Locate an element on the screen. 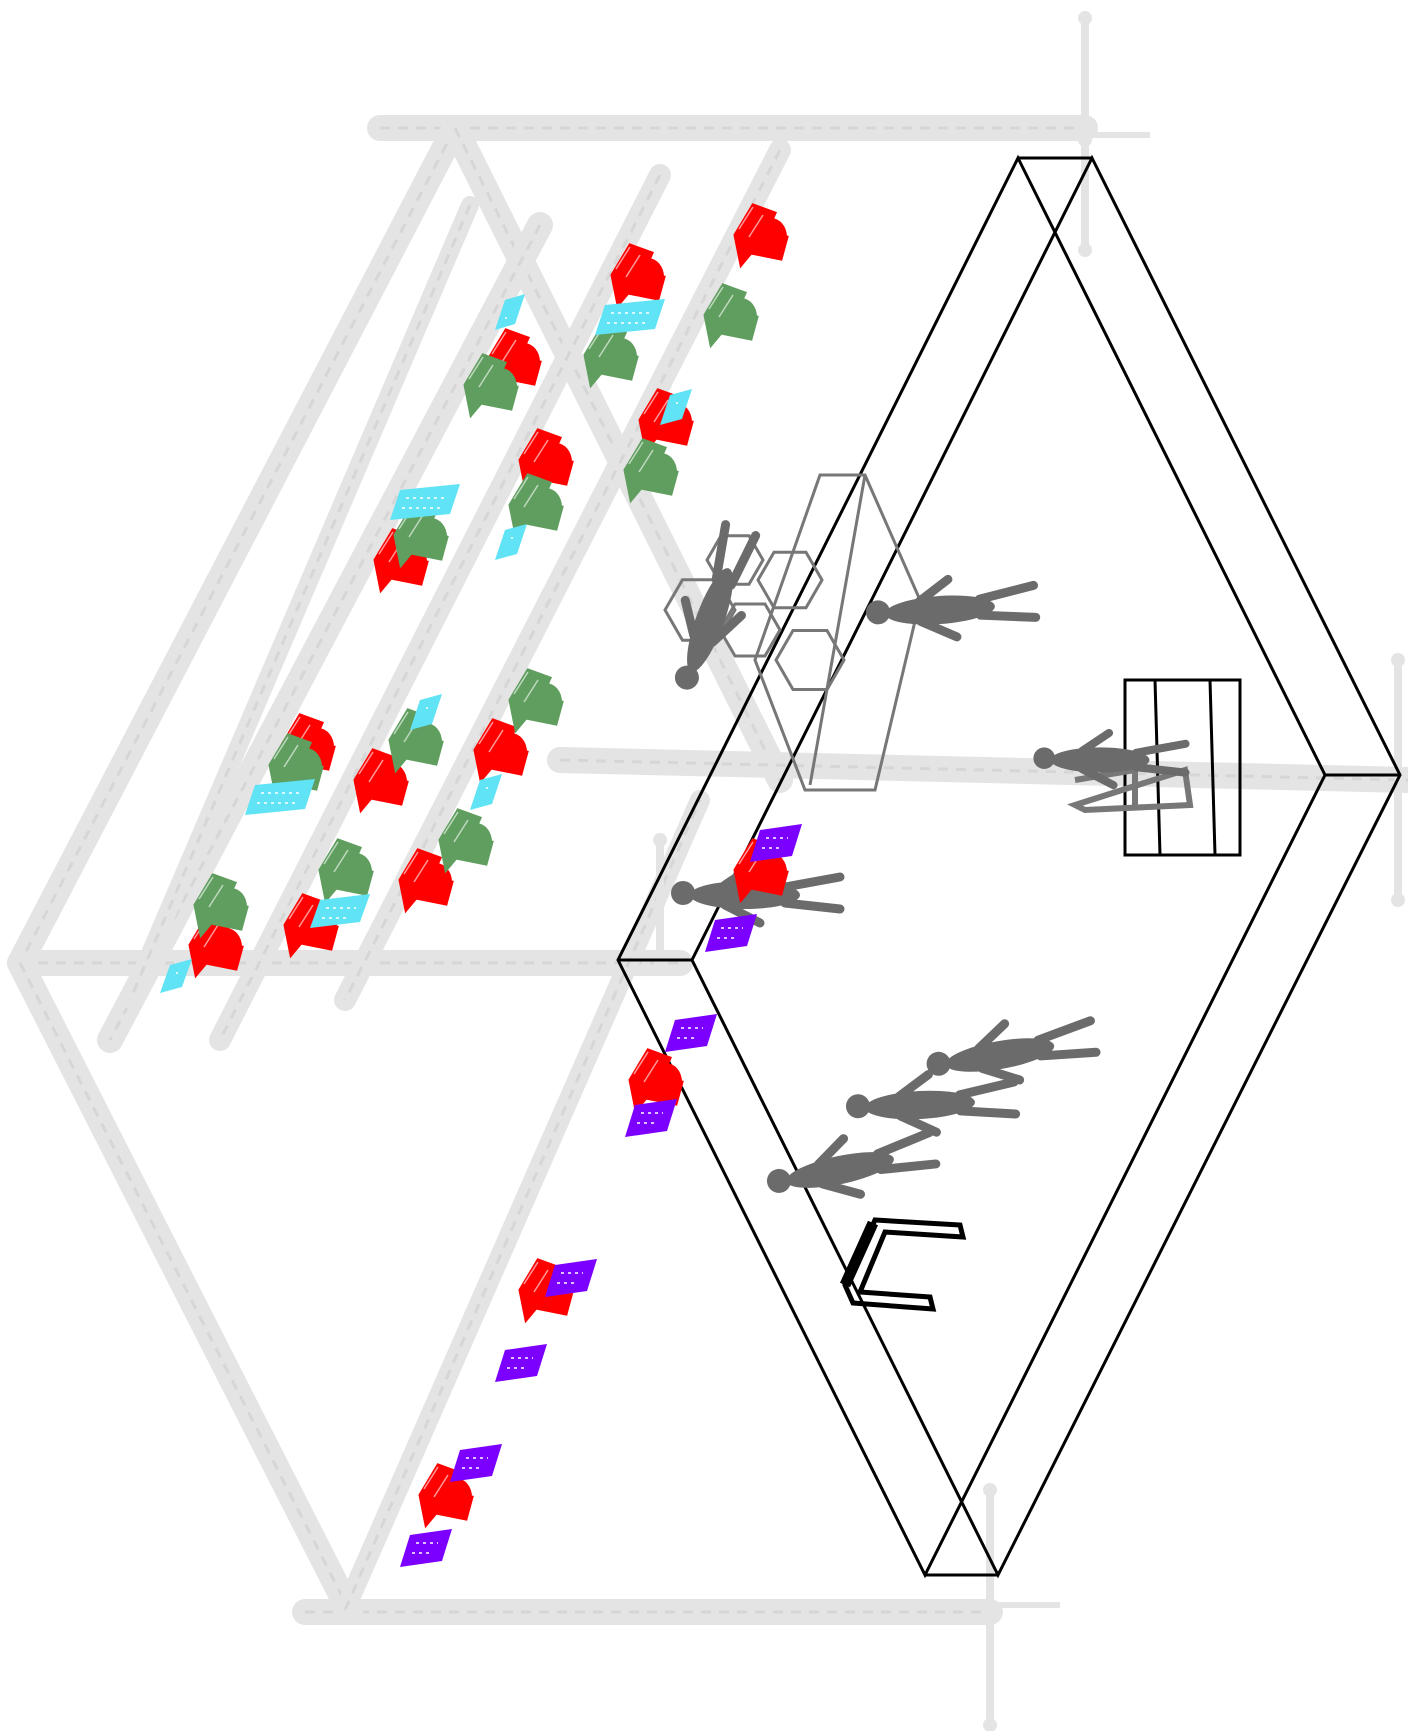  performers-layer is located at coordinates (930, 859).